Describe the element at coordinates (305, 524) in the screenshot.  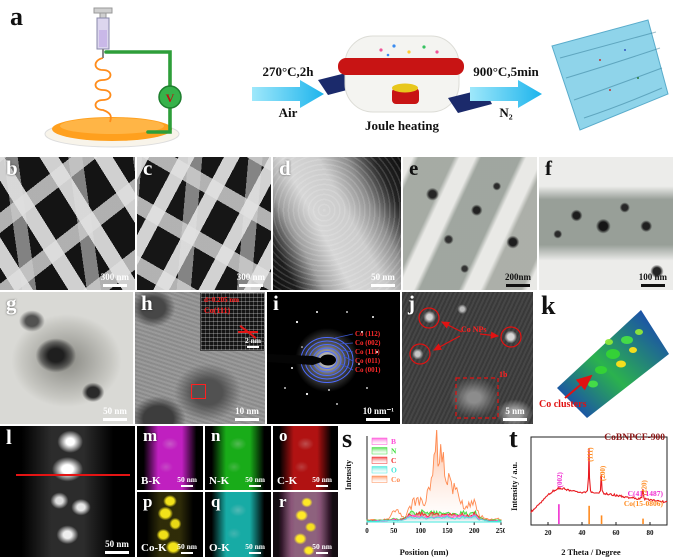
I see `panel-r-eds-overlay: r 50 nm` at that location.